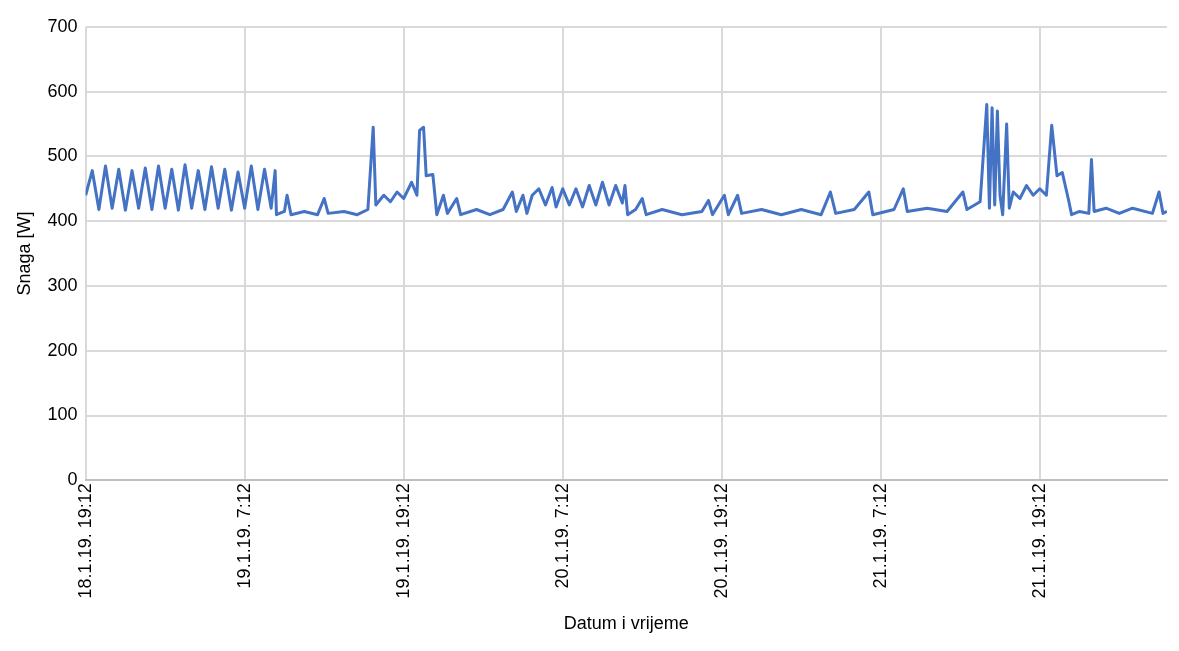  Describe the element at coordinates (879, 536) in the screenshot. I see `x-tick-label: 21.1.19. 7:12` at that location.